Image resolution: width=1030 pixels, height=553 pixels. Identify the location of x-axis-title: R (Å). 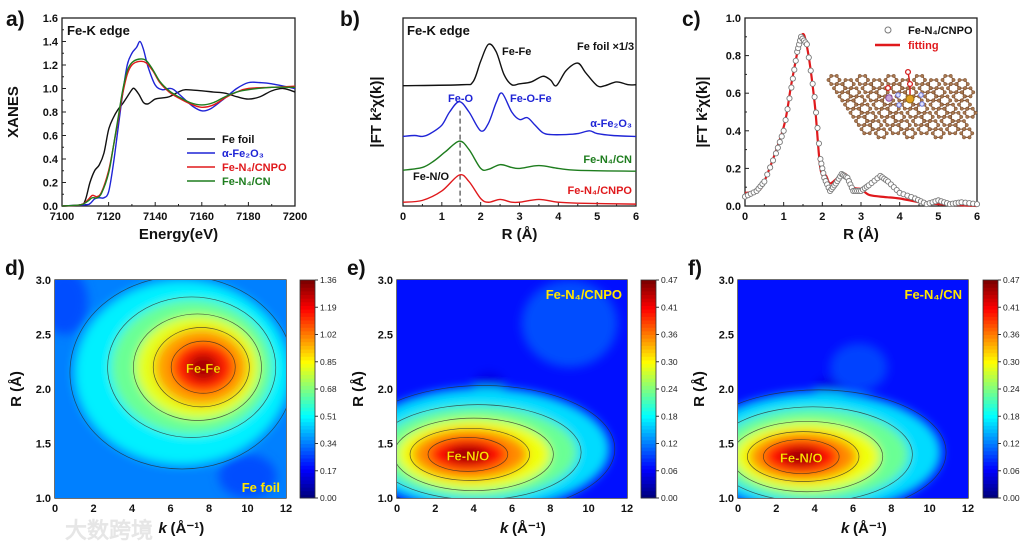
(861, 234).